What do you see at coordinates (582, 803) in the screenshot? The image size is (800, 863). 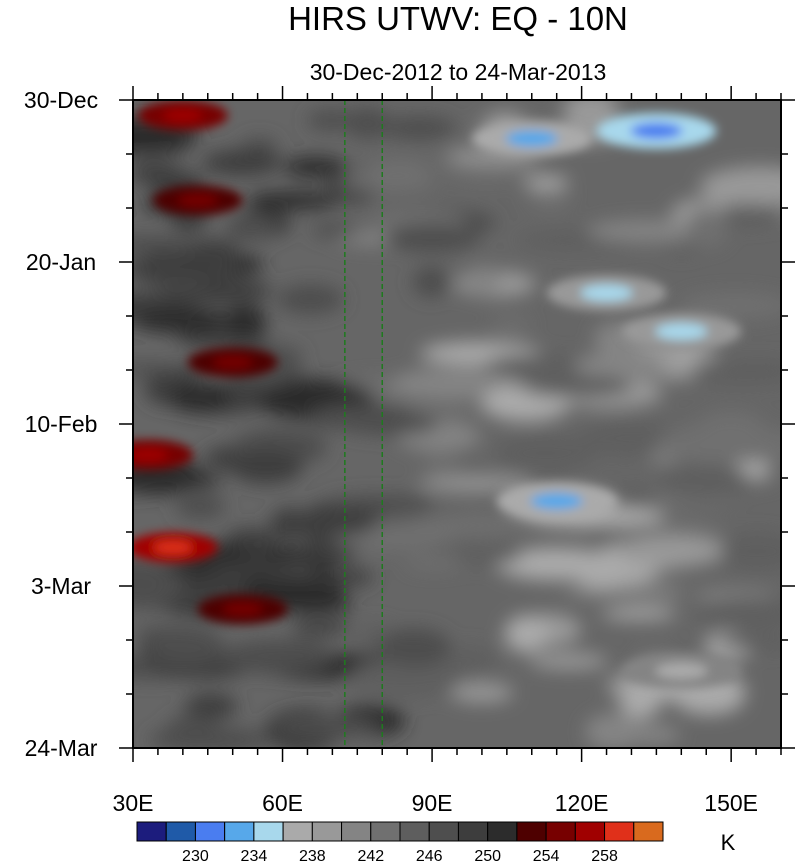 I see `x-tick-label: 120E` at bounding box center [582, 803].